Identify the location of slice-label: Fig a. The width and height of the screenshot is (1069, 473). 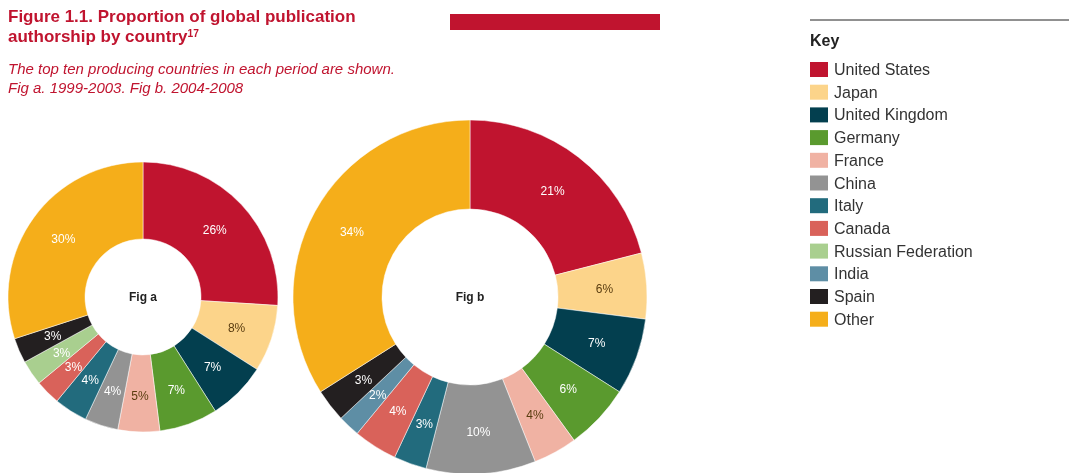
(143, 297).